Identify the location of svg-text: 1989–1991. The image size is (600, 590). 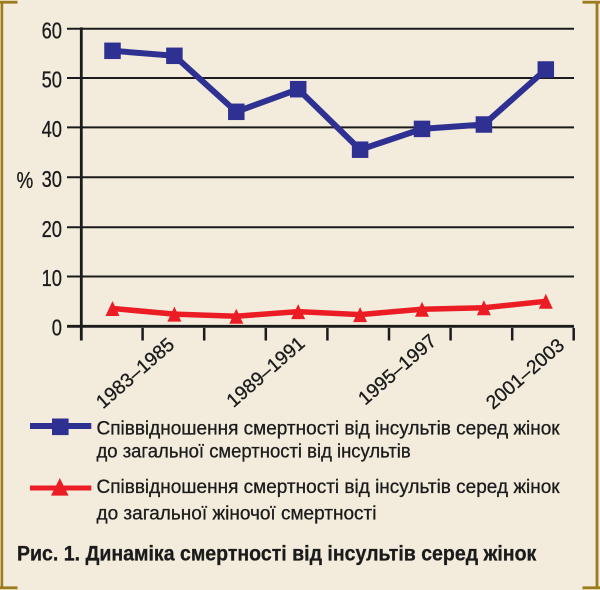
(266, 372).